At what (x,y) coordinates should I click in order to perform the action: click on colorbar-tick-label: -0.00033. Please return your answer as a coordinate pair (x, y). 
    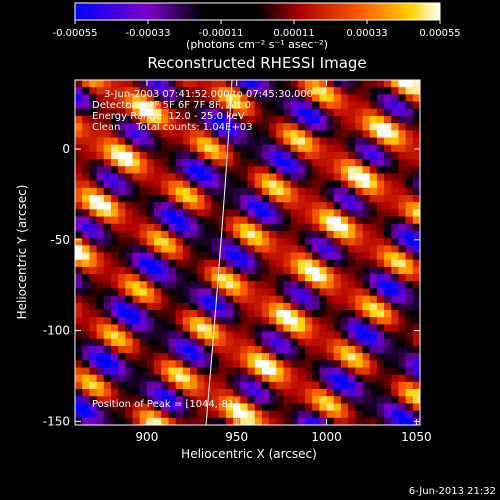
    Looking at the image, I should click on (148, 33).